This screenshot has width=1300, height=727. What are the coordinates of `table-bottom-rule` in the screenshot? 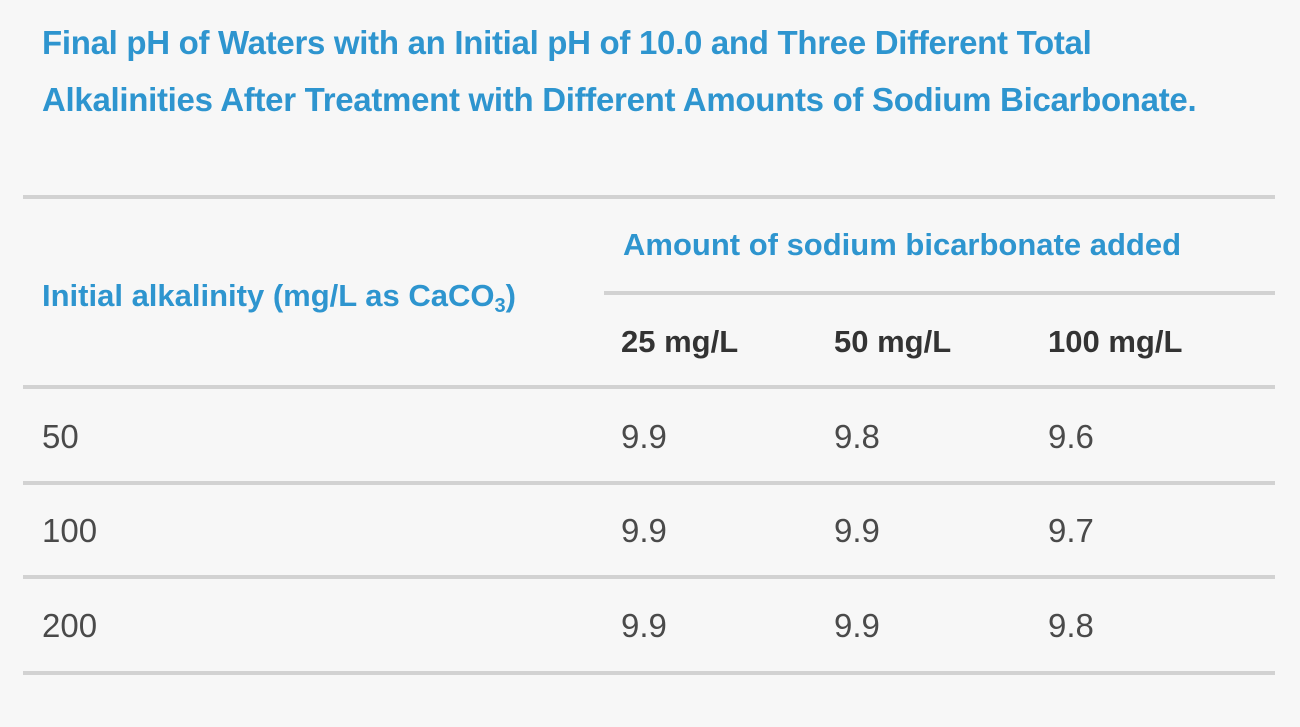 It's located at (649, 673).